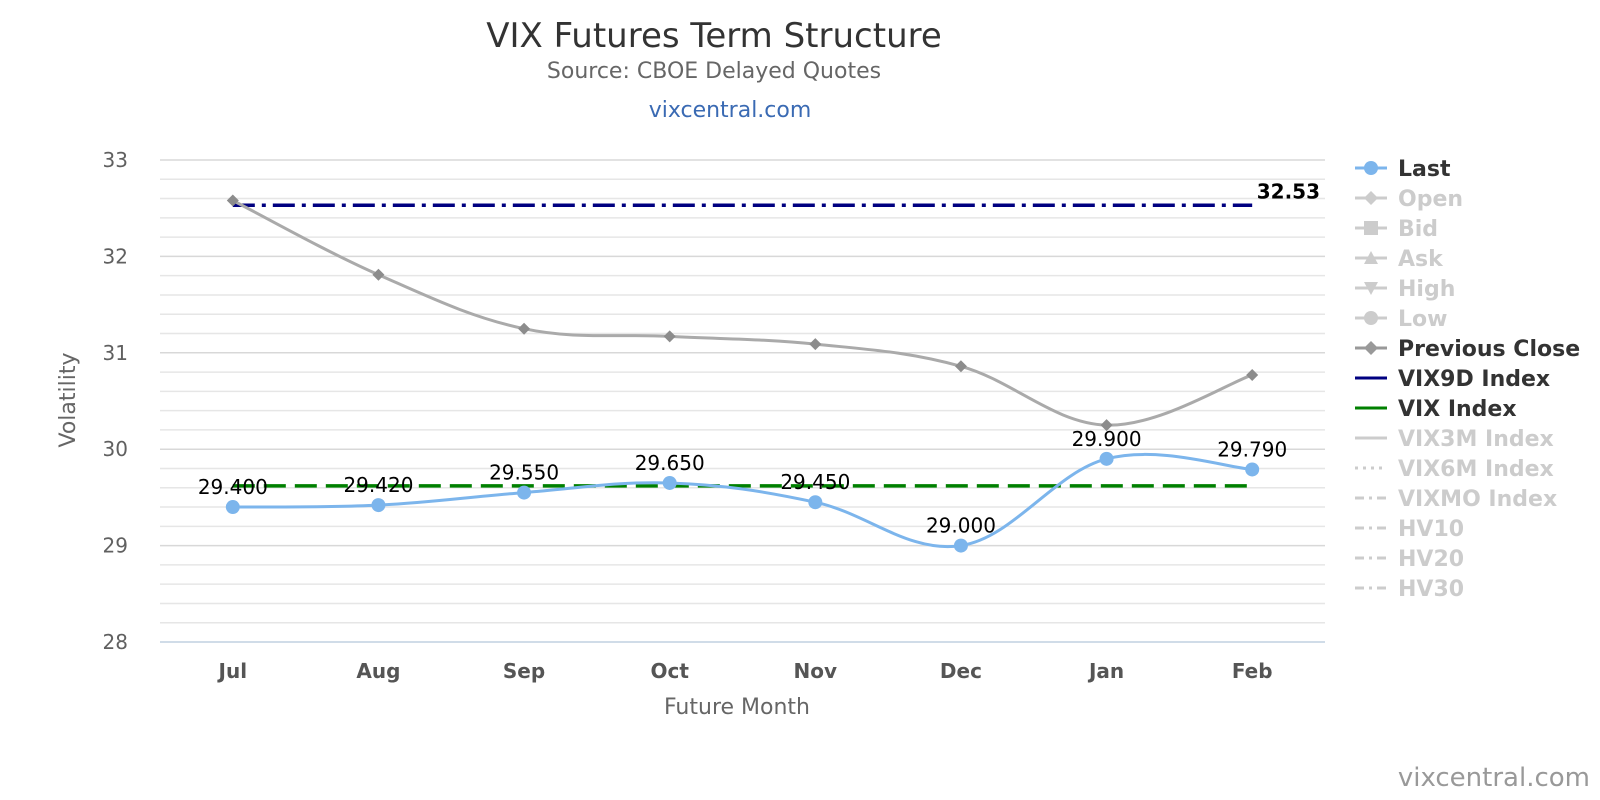 This screenshot has height=800, width=1600. Describe the element at coordinates (1371, 257) in the screenshot. I see `legend-marker-triangle-icon` at that location.